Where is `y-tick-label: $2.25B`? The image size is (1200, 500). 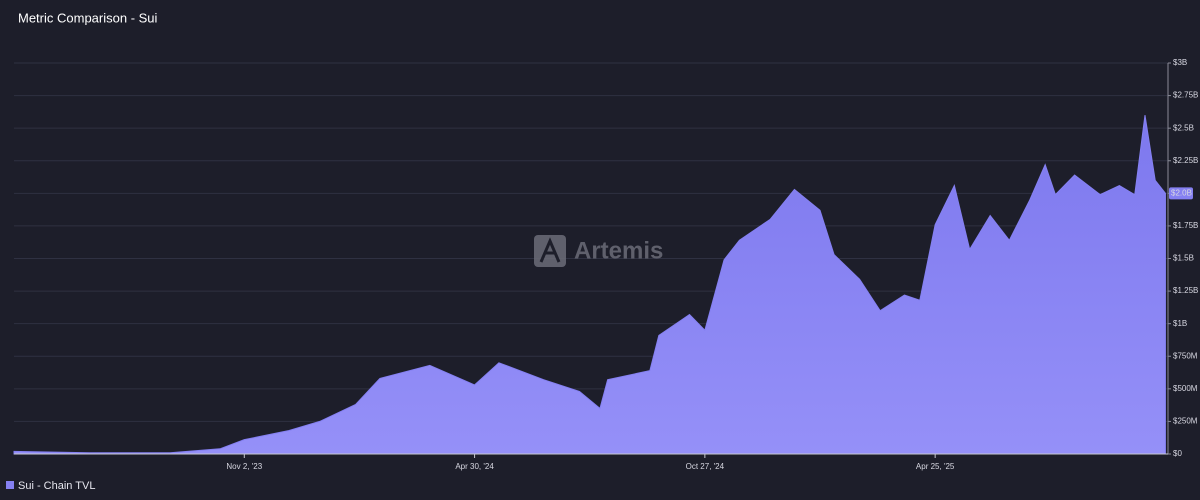 y-tick-label: $2.25B is located at coordinates (1185, 160).